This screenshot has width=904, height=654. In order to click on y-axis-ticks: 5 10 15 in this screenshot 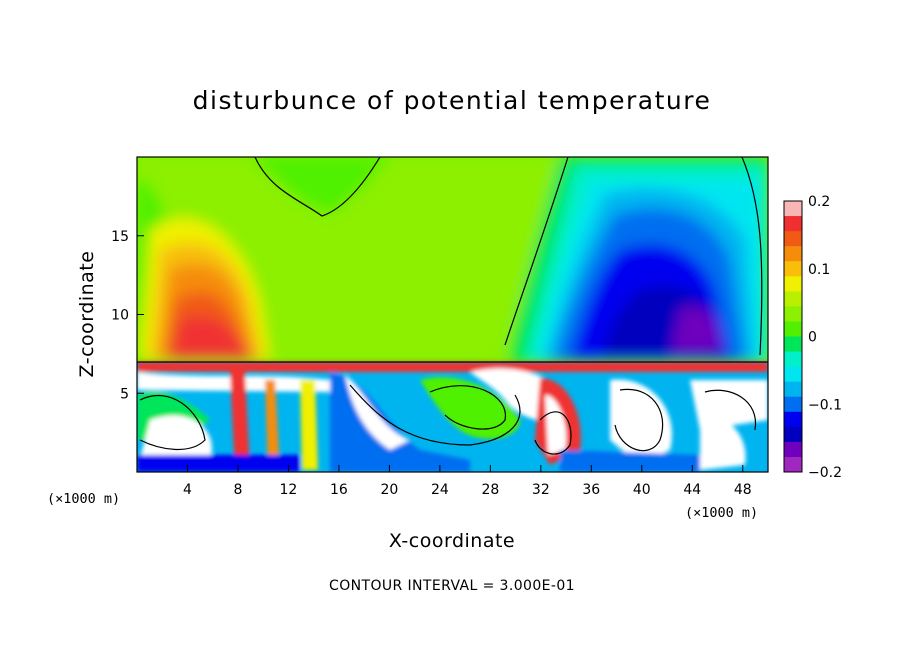, I will do `click(127, 315)`.